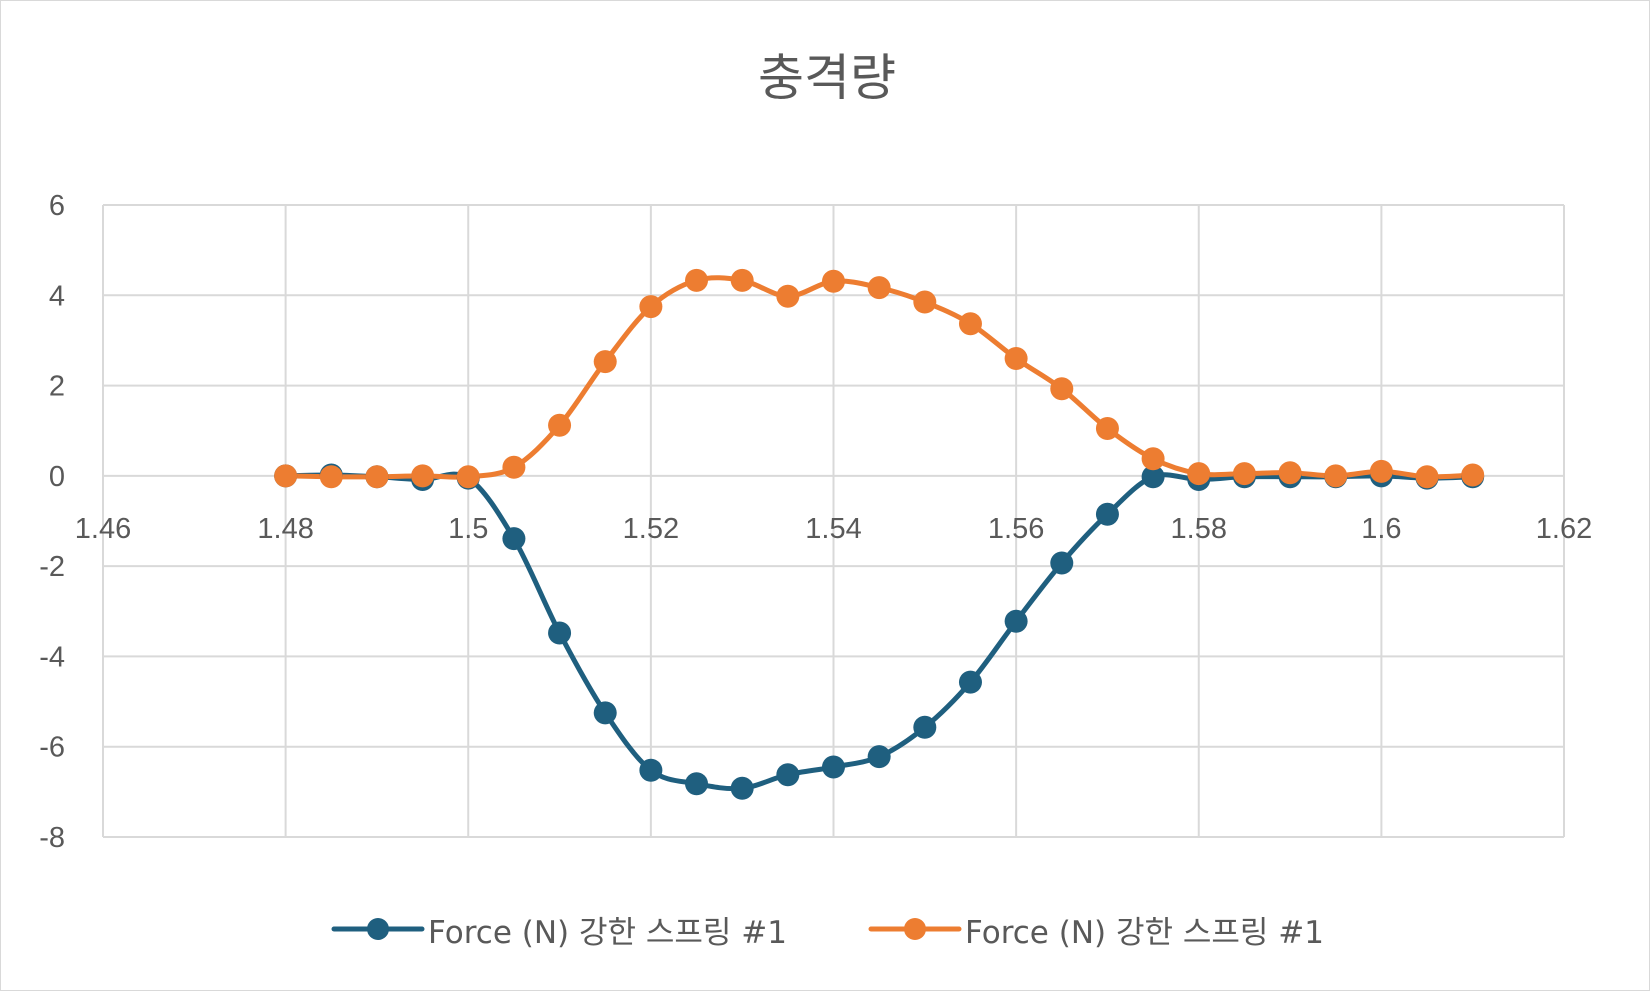 This screenshot has height=993, width=1652. I want to click on legend-entry-series-1: Force (N) 강한 스프링 #1, so click(558, 929).